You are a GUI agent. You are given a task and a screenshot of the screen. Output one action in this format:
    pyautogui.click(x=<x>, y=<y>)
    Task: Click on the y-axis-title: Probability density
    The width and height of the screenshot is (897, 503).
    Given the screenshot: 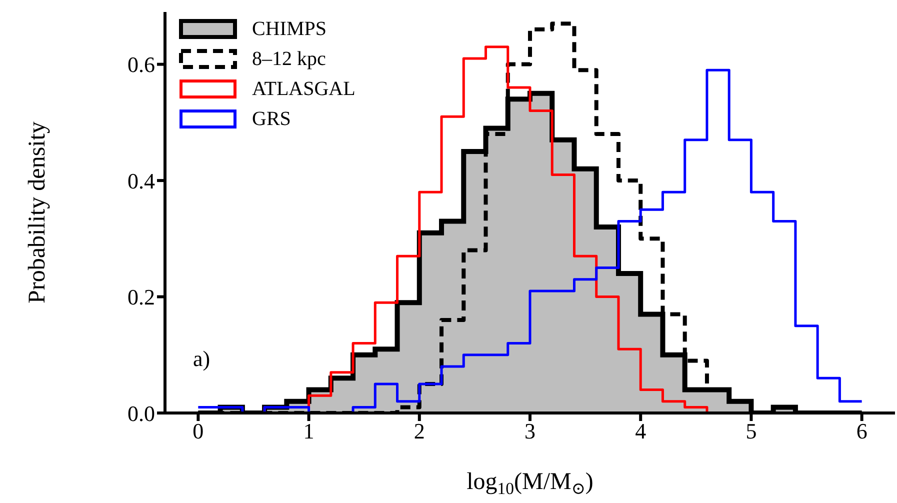 What is the action you would take?
    pyautogui.click(x=37, y=213)
    